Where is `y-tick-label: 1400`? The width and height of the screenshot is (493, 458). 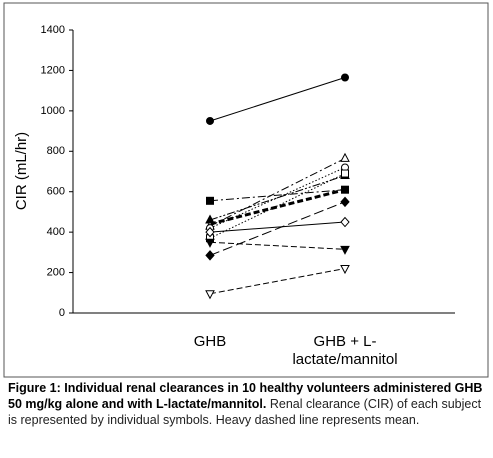 y-tick-label: 1400 is located at coordinates (53, 30).